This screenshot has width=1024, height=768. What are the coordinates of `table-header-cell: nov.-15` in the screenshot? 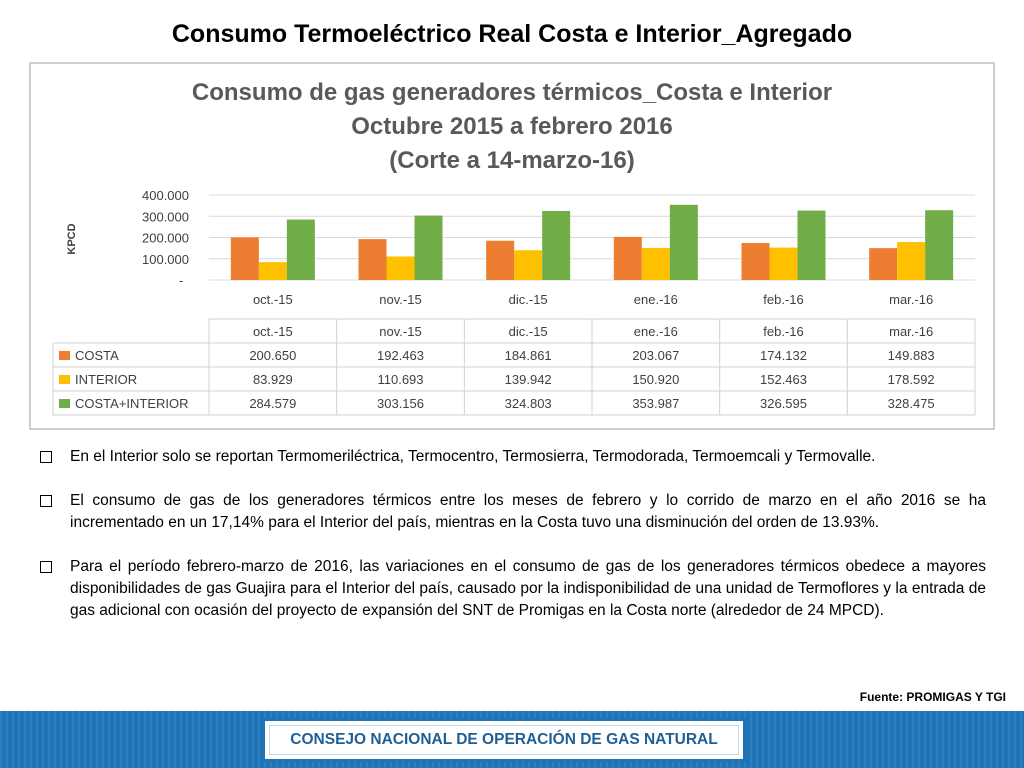 It's located at (400, 331).